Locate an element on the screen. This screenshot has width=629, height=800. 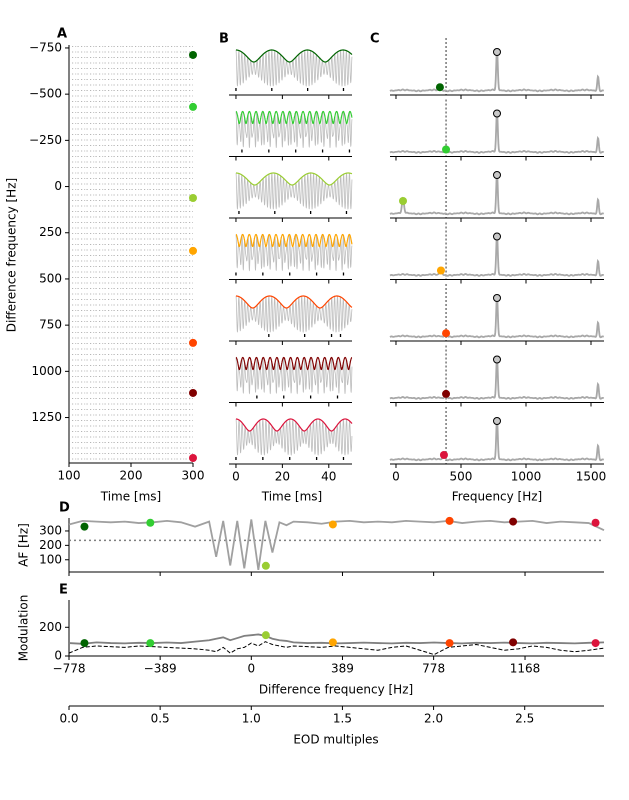
x-axis-label: Difference frequency [Hz] is located at coordinates (336, 690).